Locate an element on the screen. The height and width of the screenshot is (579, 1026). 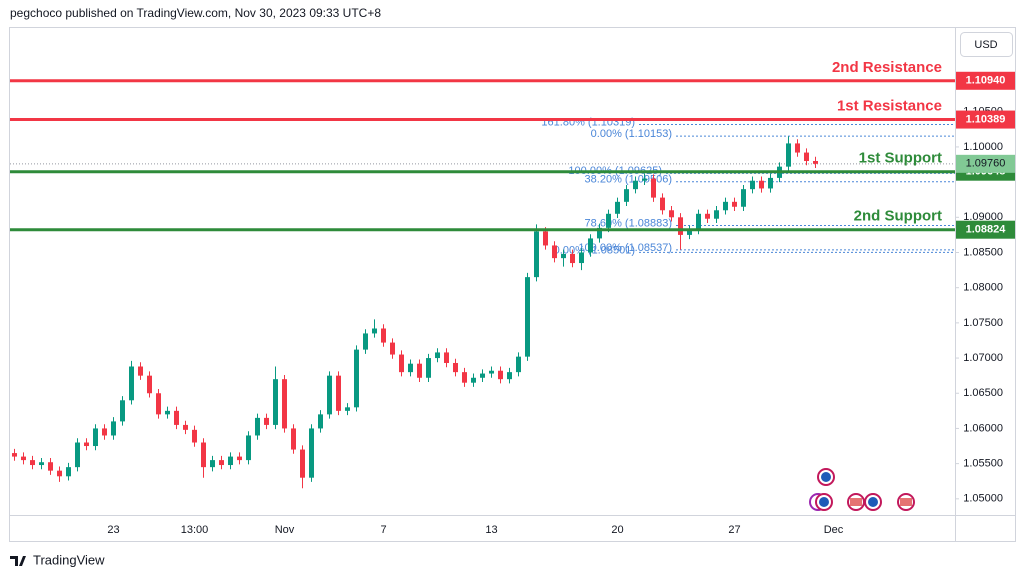
event-icons is located at coordinates (862, 489).